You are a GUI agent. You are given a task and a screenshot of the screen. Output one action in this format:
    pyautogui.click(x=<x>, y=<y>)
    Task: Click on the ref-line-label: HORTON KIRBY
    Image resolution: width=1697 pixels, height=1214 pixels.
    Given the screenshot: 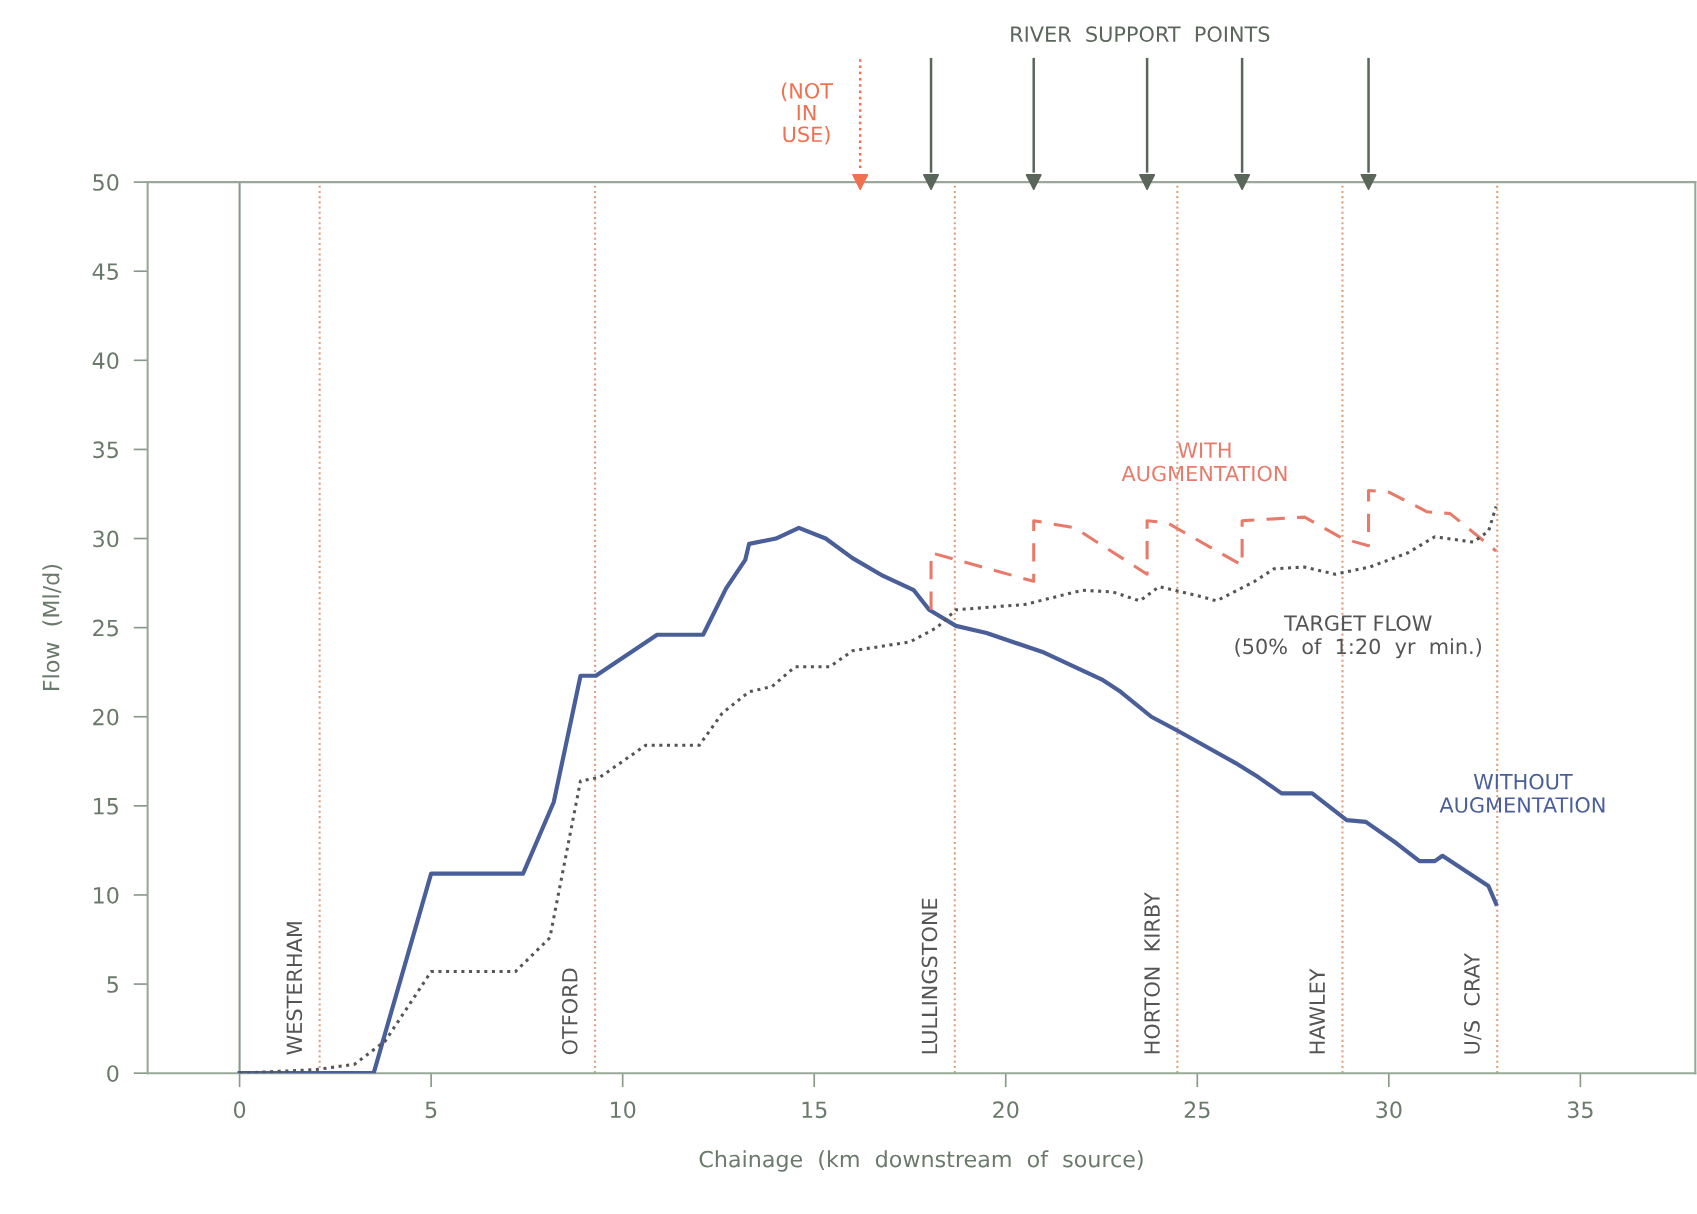 What is the action you would take?
    pyautogui.click(x=1152, y=973)
    